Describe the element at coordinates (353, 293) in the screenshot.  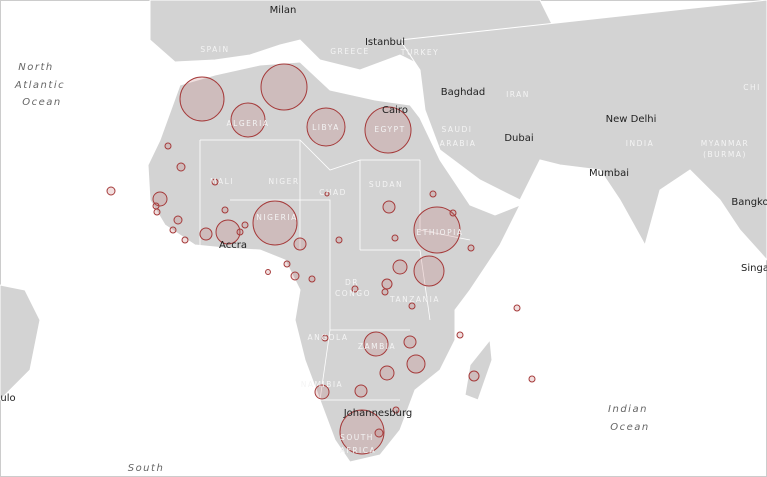
I see `country-label: CONGO` at that location.